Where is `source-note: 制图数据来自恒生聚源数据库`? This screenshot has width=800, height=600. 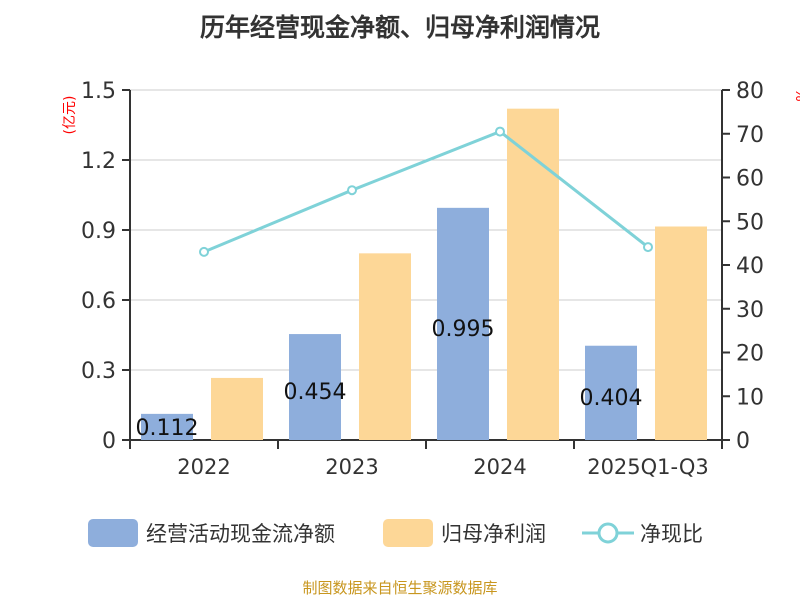
source-note: 制图数据来自恒生聚源数据库 is located at coordinates (400, 588).